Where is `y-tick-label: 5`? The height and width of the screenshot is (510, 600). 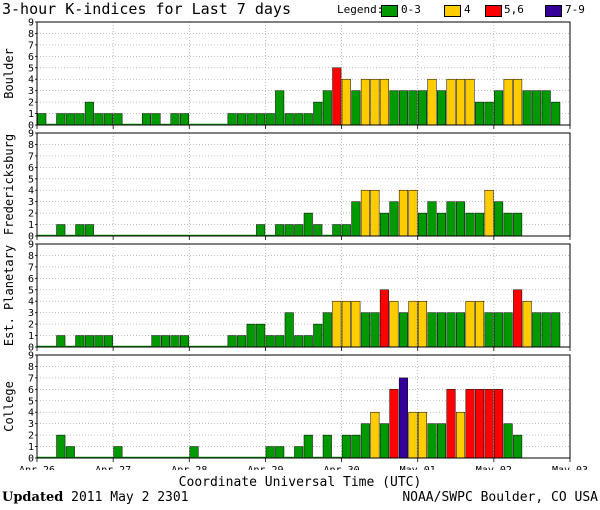 y-tick-label: 5 is located at coordinates (31, 179).